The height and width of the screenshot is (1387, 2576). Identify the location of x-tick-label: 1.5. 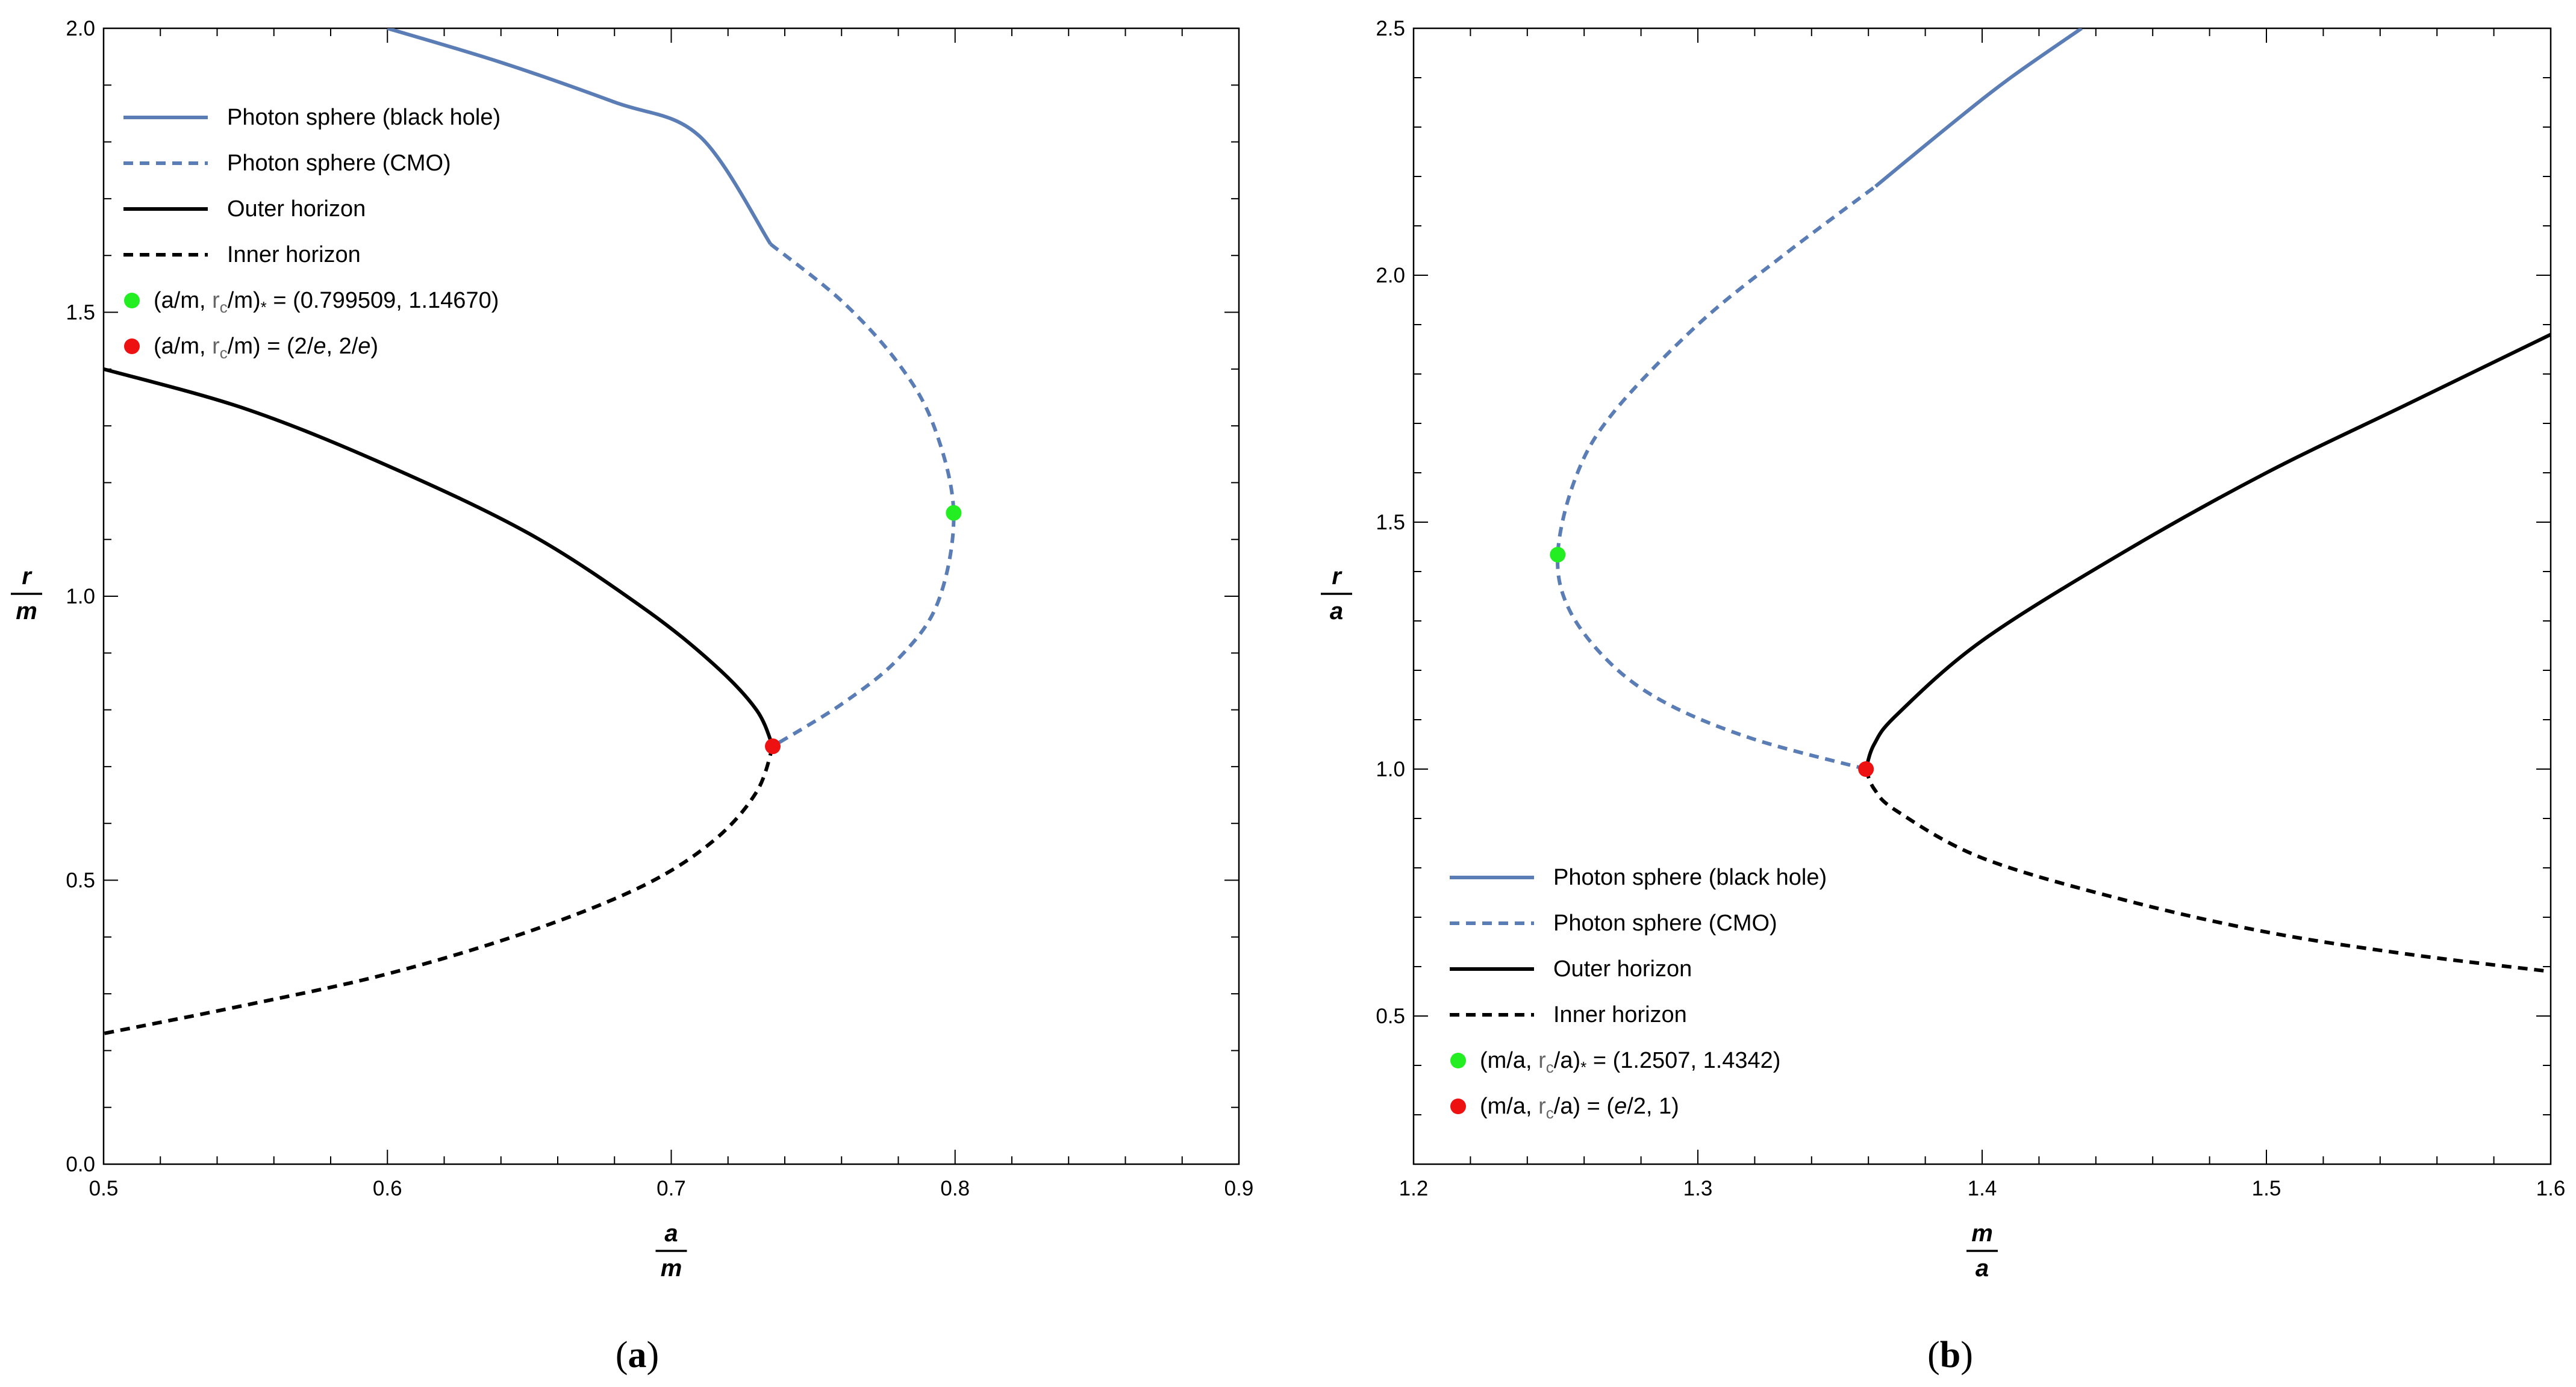
(2266, 1188).